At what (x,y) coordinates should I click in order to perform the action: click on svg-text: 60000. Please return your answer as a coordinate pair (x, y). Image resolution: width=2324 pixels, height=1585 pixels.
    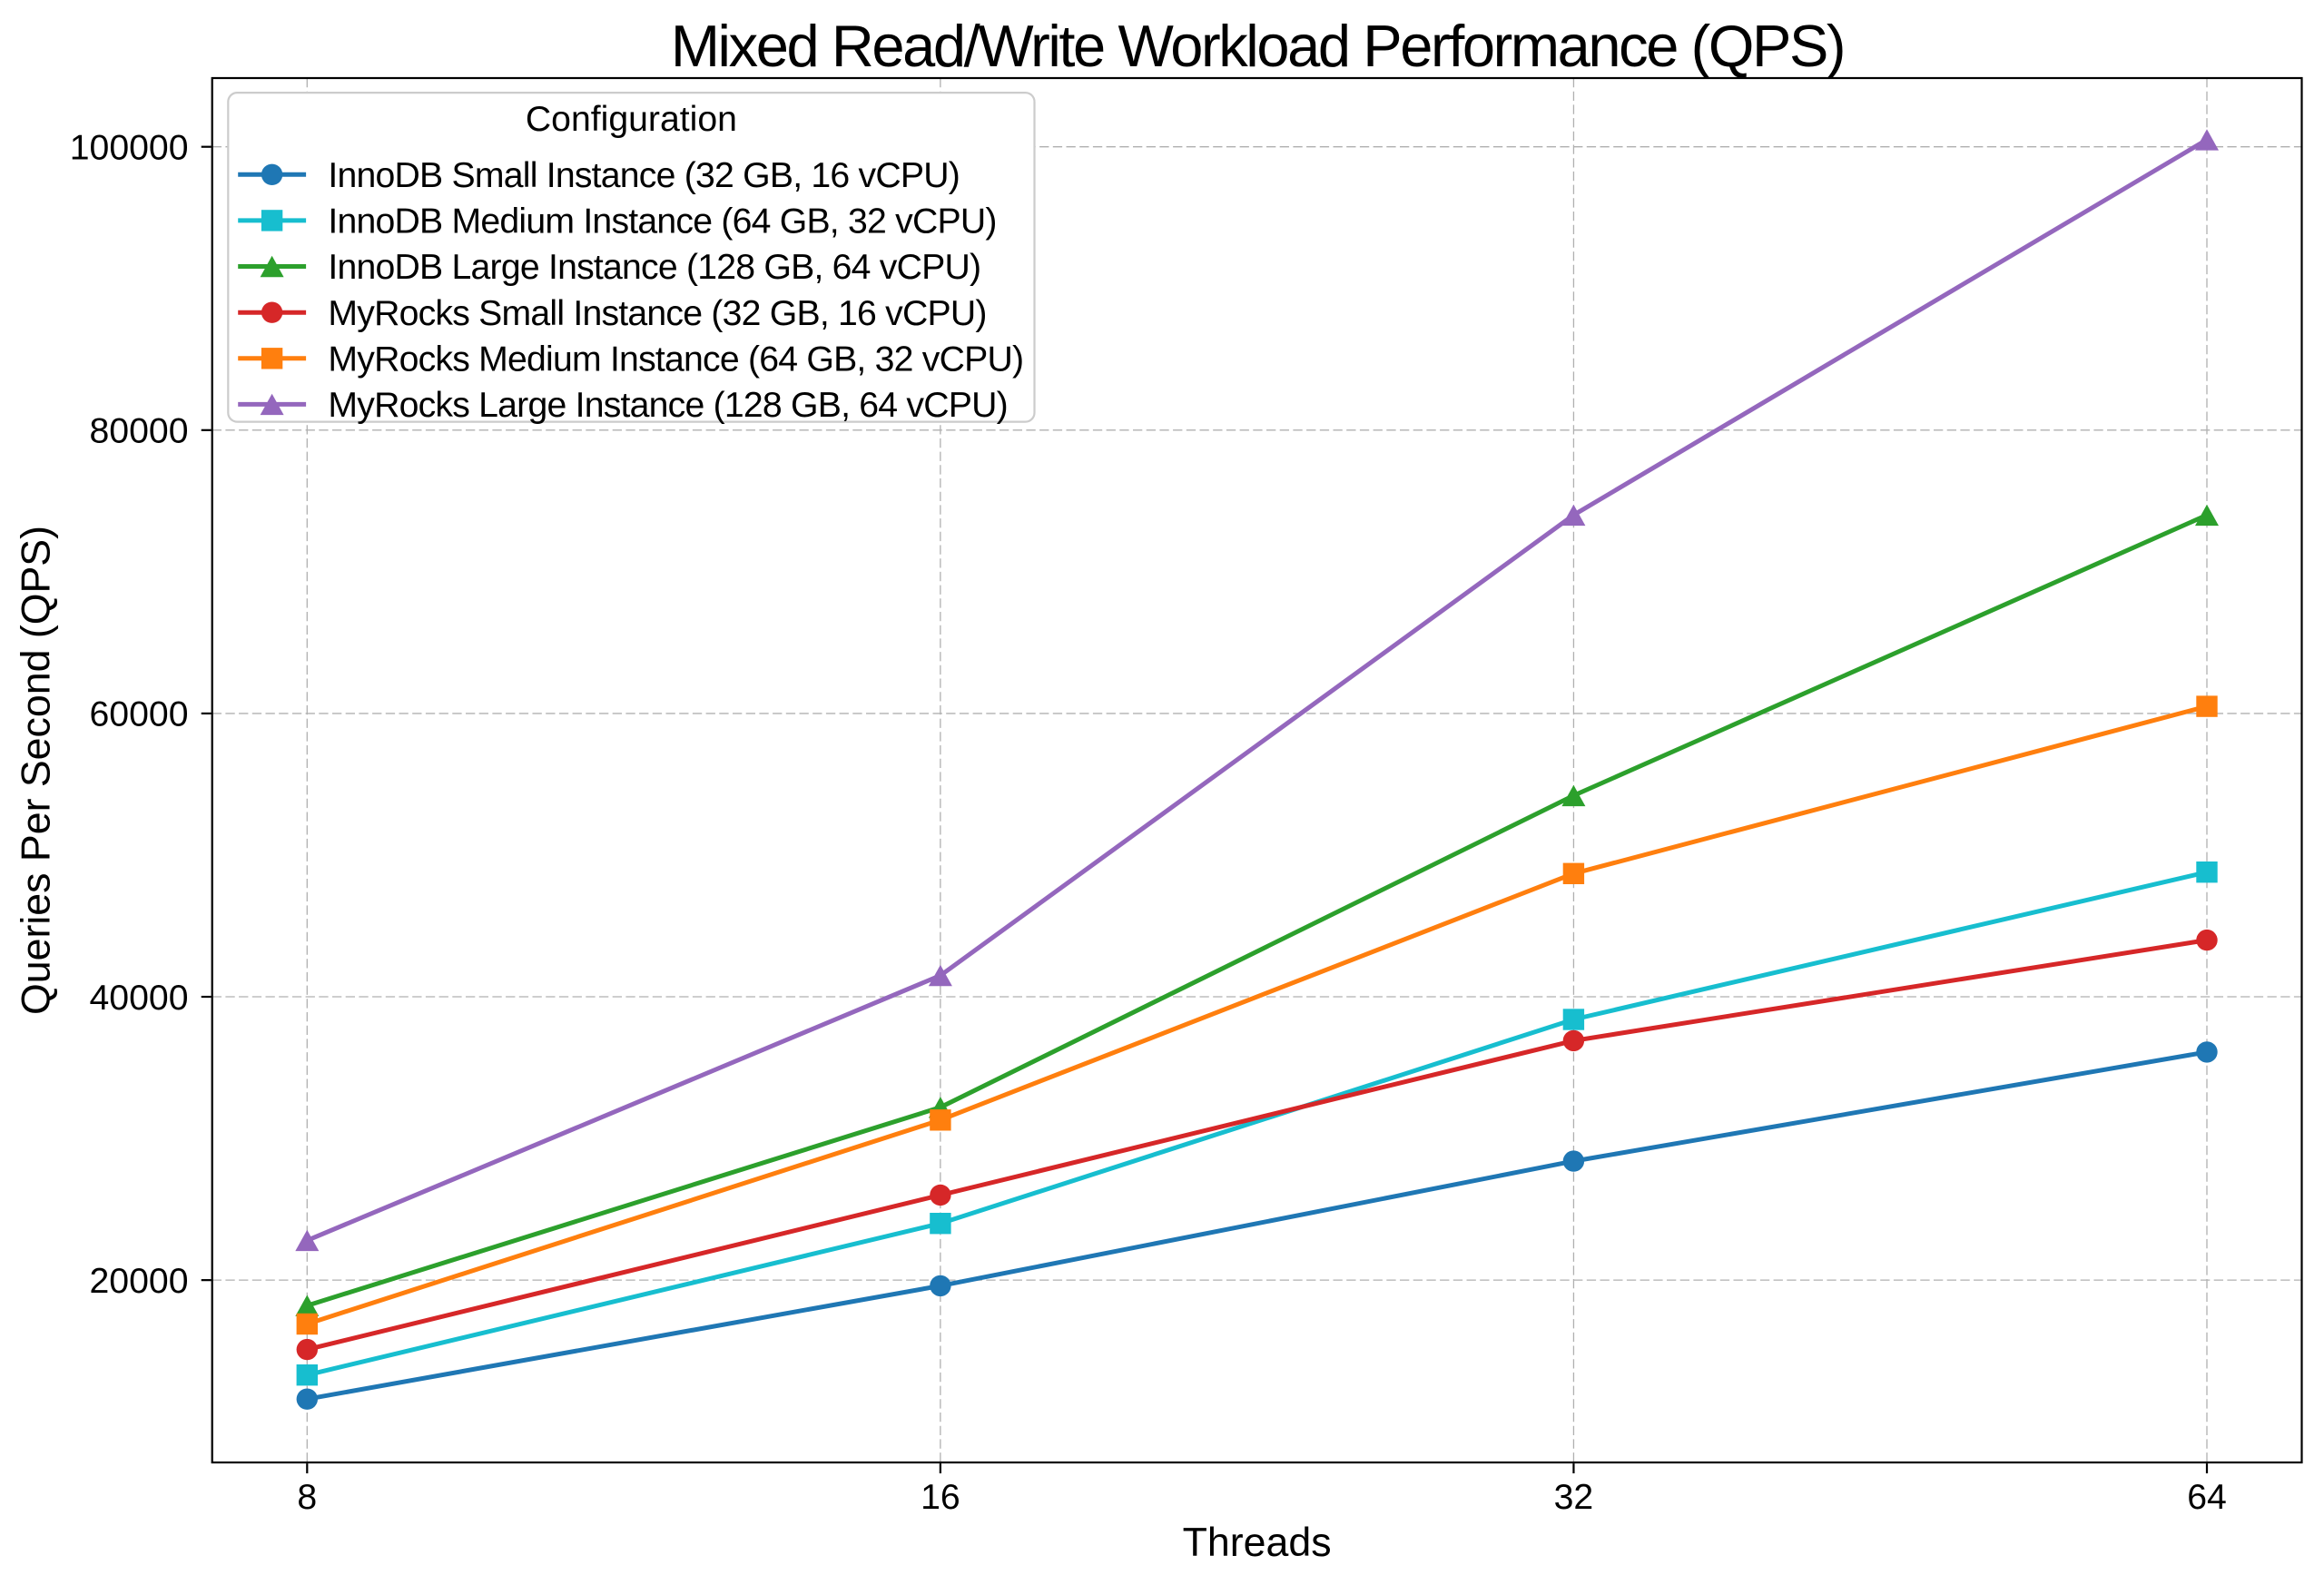
    Looking at the image, I should click on (139, 715).